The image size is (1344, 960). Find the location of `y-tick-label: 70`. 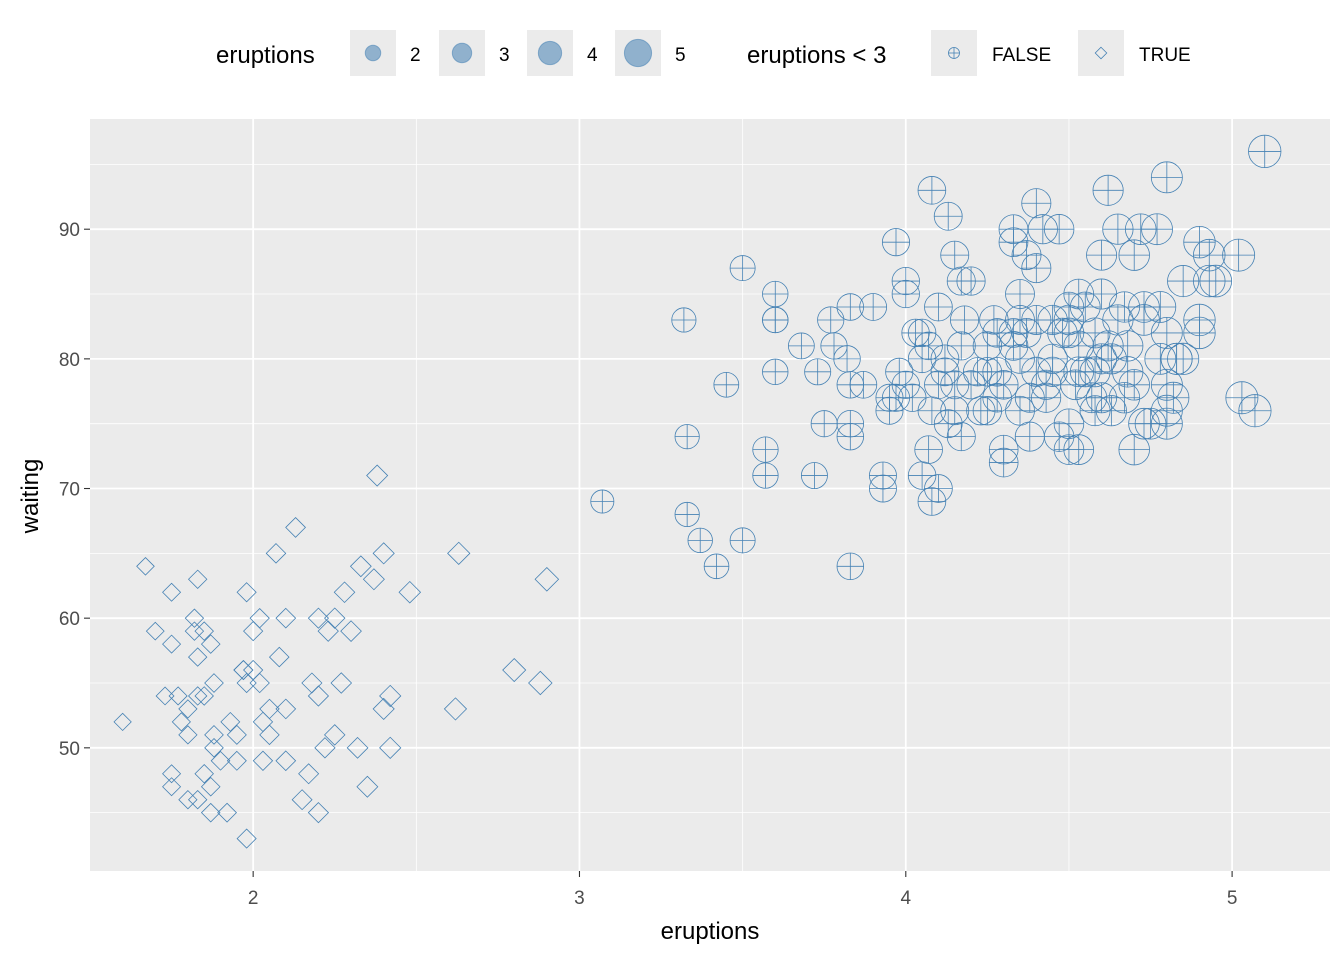

y-tick-label: 70 is located at coordinates (69, 490).